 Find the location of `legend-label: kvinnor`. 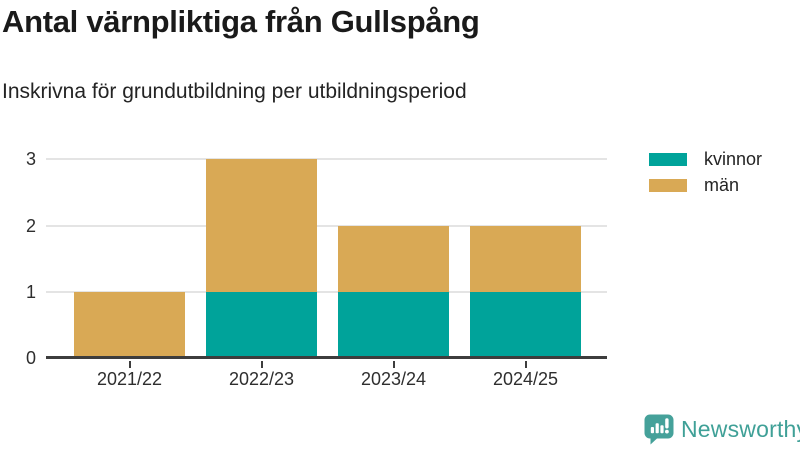

legend-label: kvinnor is located at coordinates (733, 159).